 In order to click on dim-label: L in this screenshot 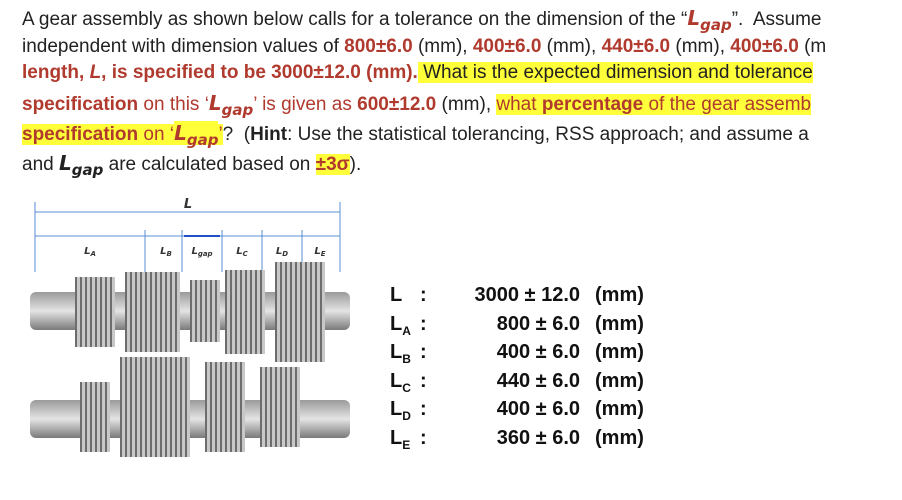, I will do `click(188, 204)`.